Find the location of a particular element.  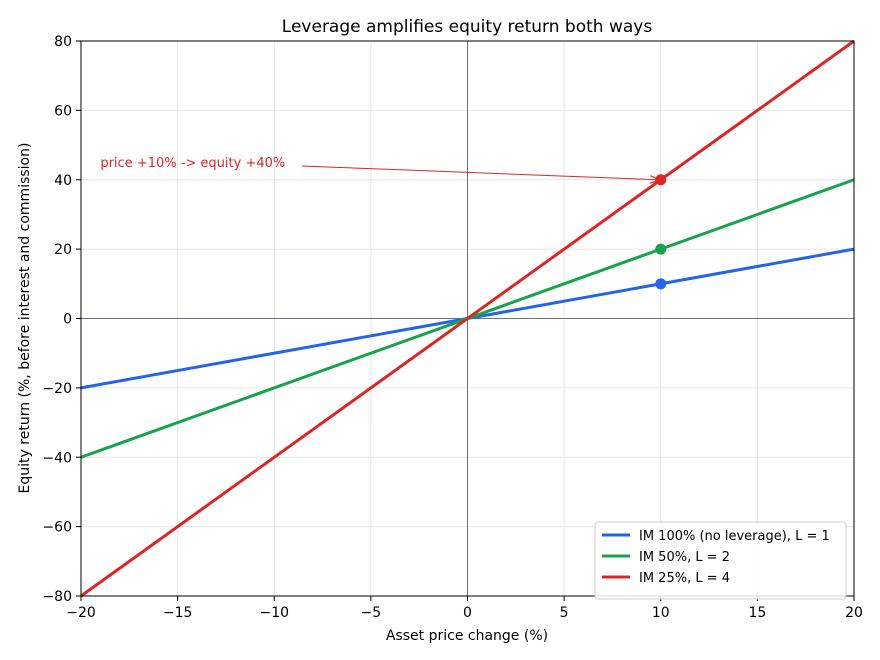

x-tick-label: 0 is located at coordinates (467, 613).